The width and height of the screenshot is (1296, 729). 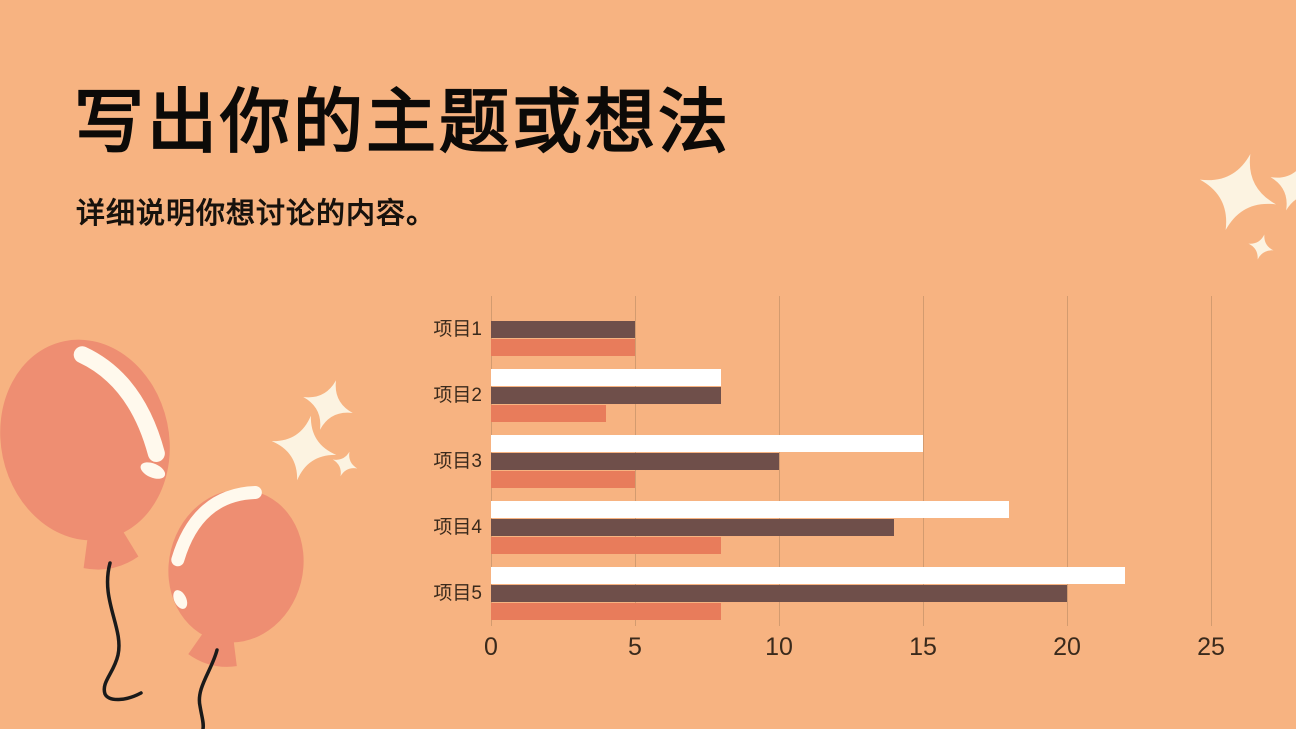 I want to click on category-label: 项目2, so click(x=457, y=396).